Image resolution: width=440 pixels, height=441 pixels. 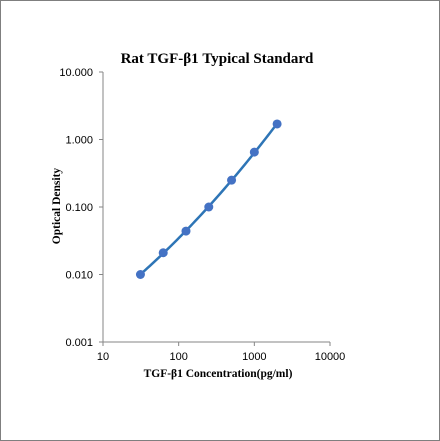 What do you see at coordinates (208, 199) in the screenshot?
I see `data-points` at bounding box center [208, 199].